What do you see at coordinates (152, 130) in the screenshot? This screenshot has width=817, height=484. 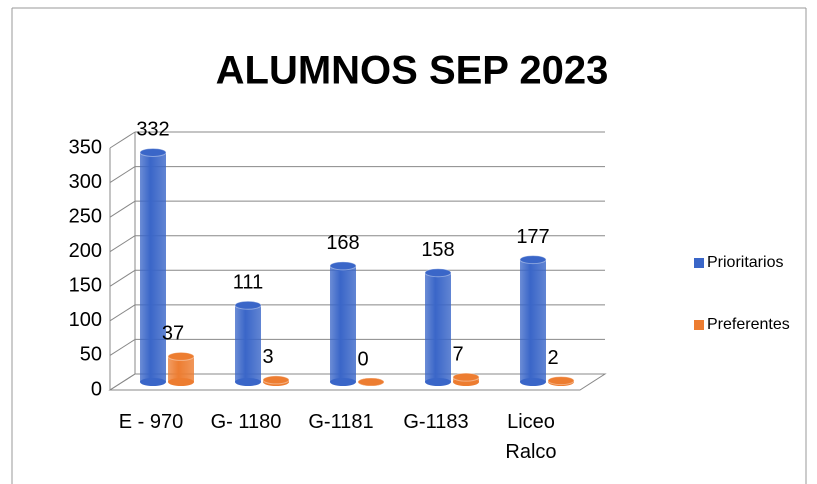 I see `data-label: 332` at bounding box center [152, 130].